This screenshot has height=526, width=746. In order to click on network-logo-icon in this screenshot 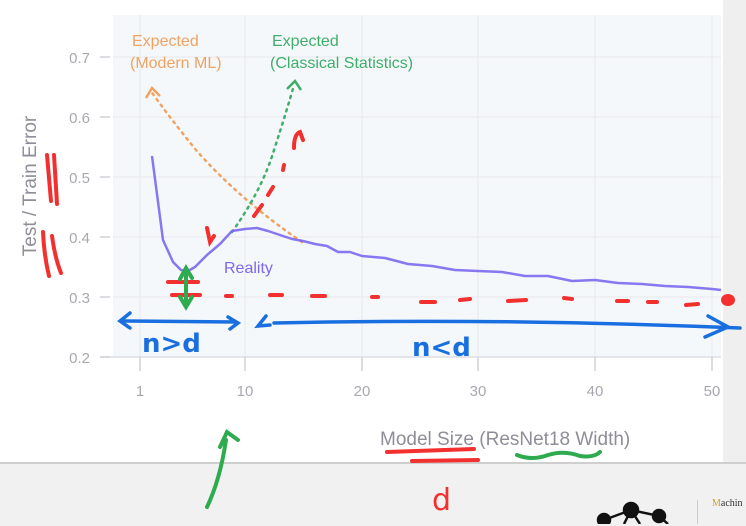, I will do `click(632, 512)`.